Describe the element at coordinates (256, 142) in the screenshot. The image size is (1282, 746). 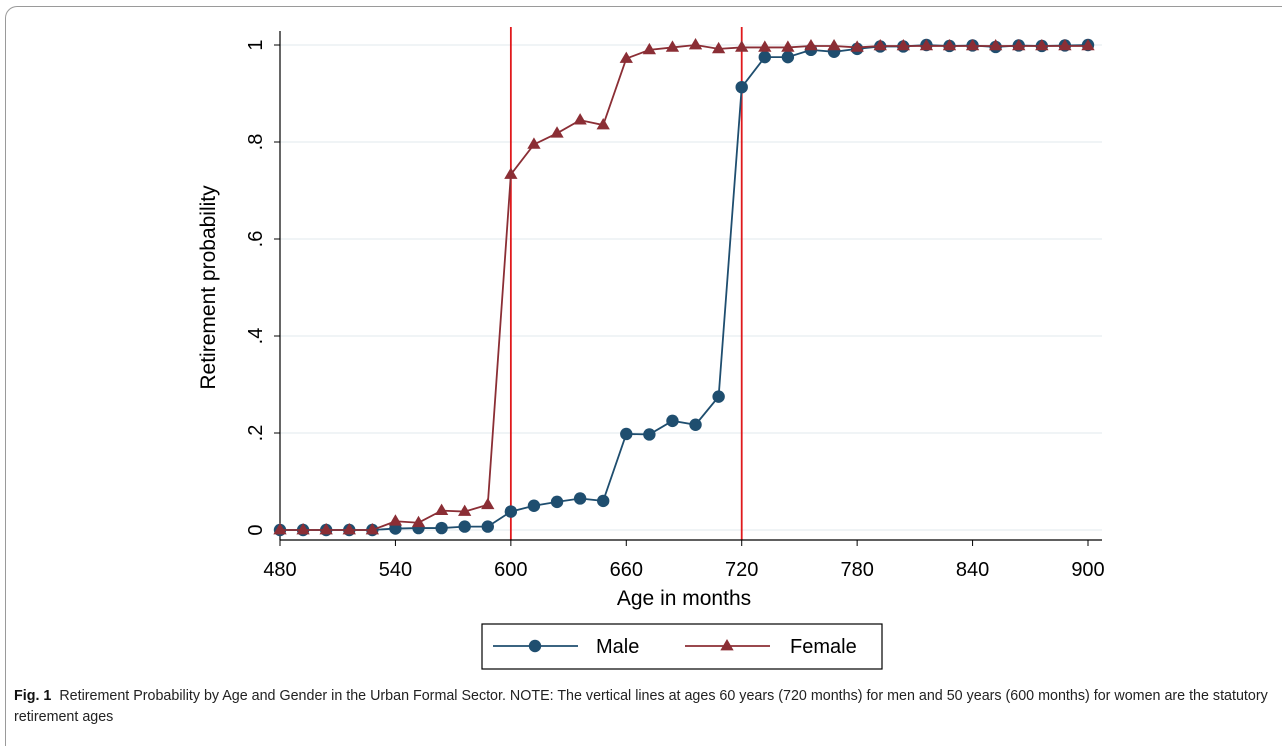
I see `y-tick-label: .8` at that location.